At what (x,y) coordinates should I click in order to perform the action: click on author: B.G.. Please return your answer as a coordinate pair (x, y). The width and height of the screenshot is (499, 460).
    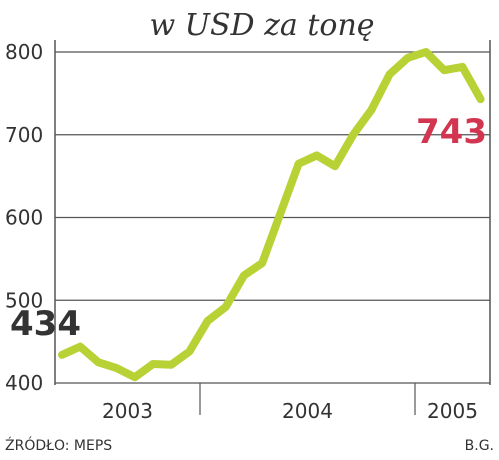
    Looking at the image, I should click on (479, 446).